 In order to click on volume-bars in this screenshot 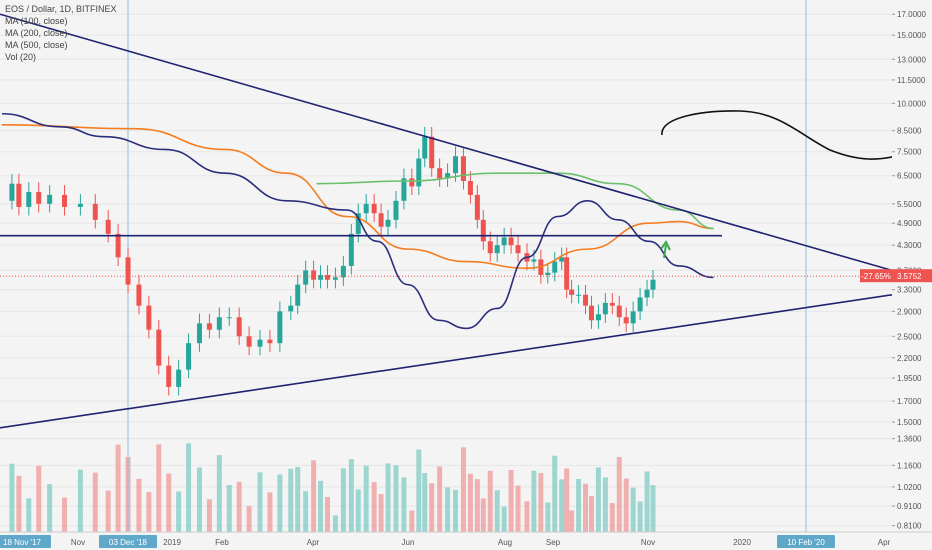, I will do `click(332, 487)`.